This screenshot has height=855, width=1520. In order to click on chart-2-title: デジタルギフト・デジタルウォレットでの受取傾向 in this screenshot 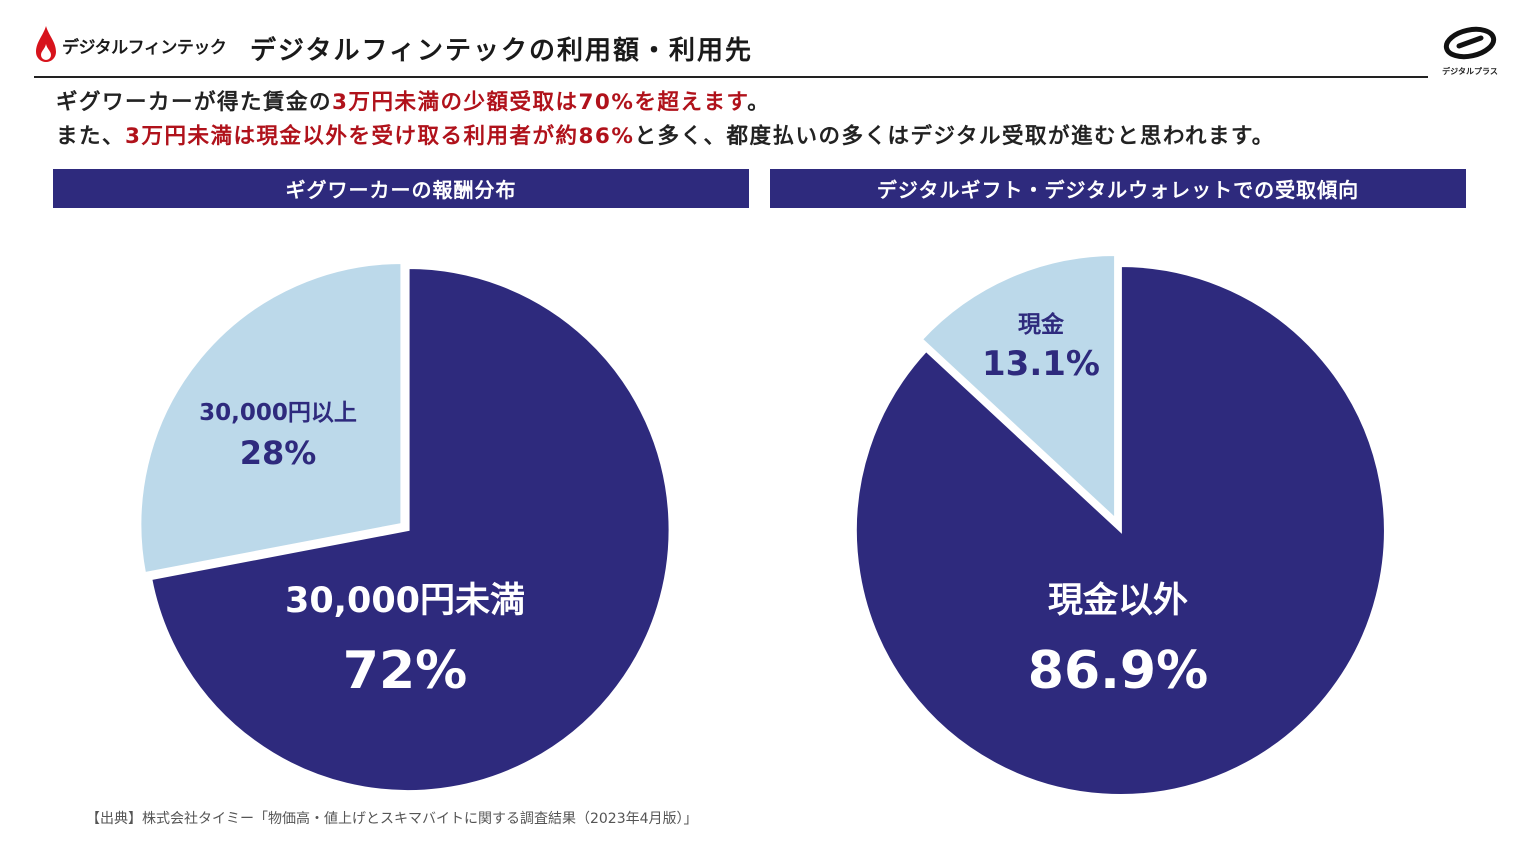, I will do `click(1118, 188)`.